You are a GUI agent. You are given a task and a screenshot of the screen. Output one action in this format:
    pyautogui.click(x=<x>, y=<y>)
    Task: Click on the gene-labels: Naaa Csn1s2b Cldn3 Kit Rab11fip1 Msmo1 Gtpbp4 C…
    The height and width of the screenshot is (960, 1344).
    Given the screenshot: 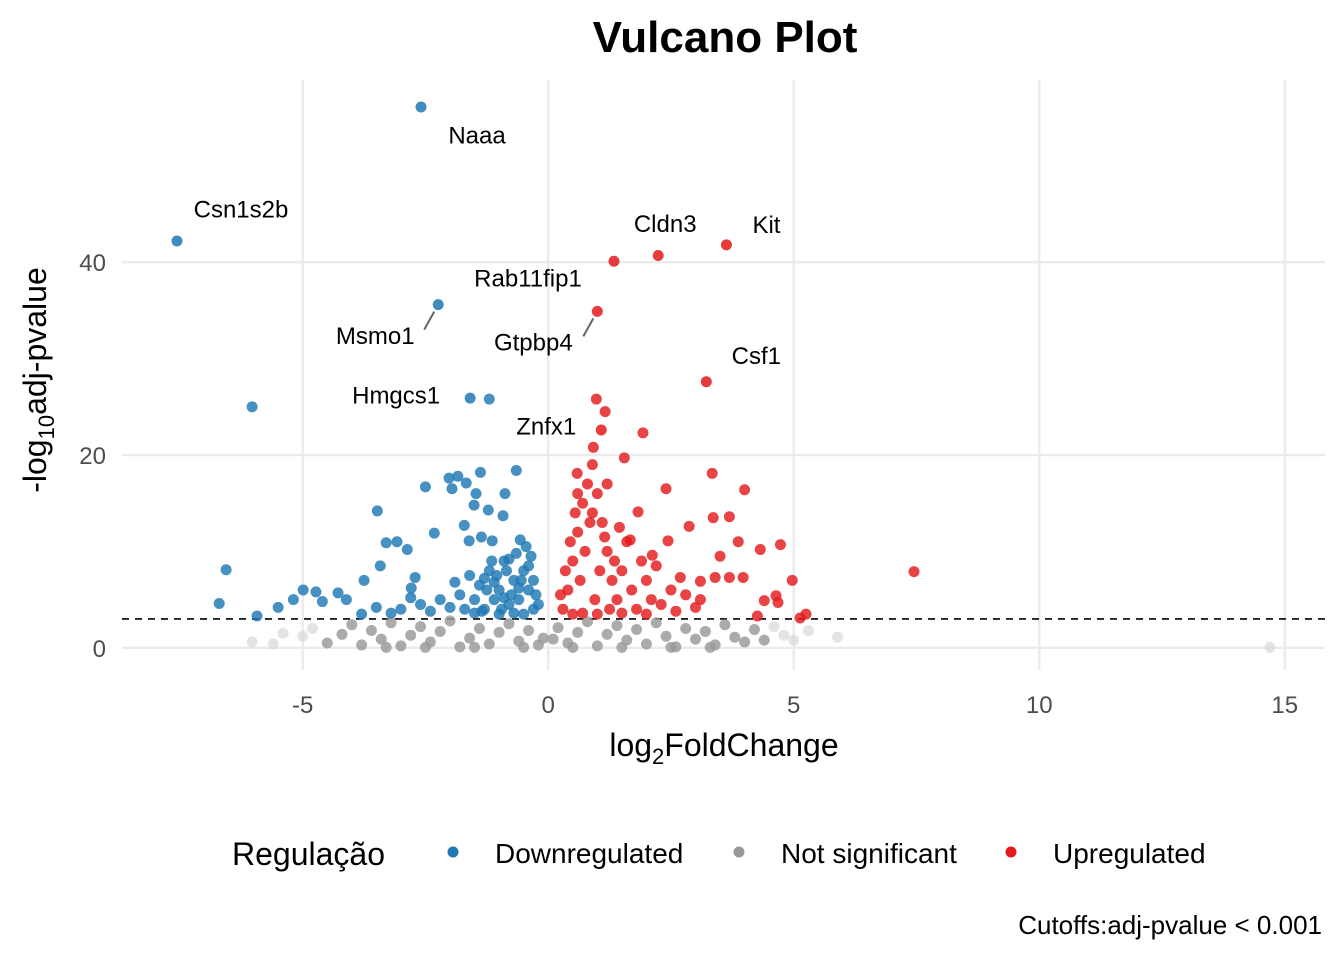 What is the action you would take?
    pyautogui.click(x=487, y=281)
    